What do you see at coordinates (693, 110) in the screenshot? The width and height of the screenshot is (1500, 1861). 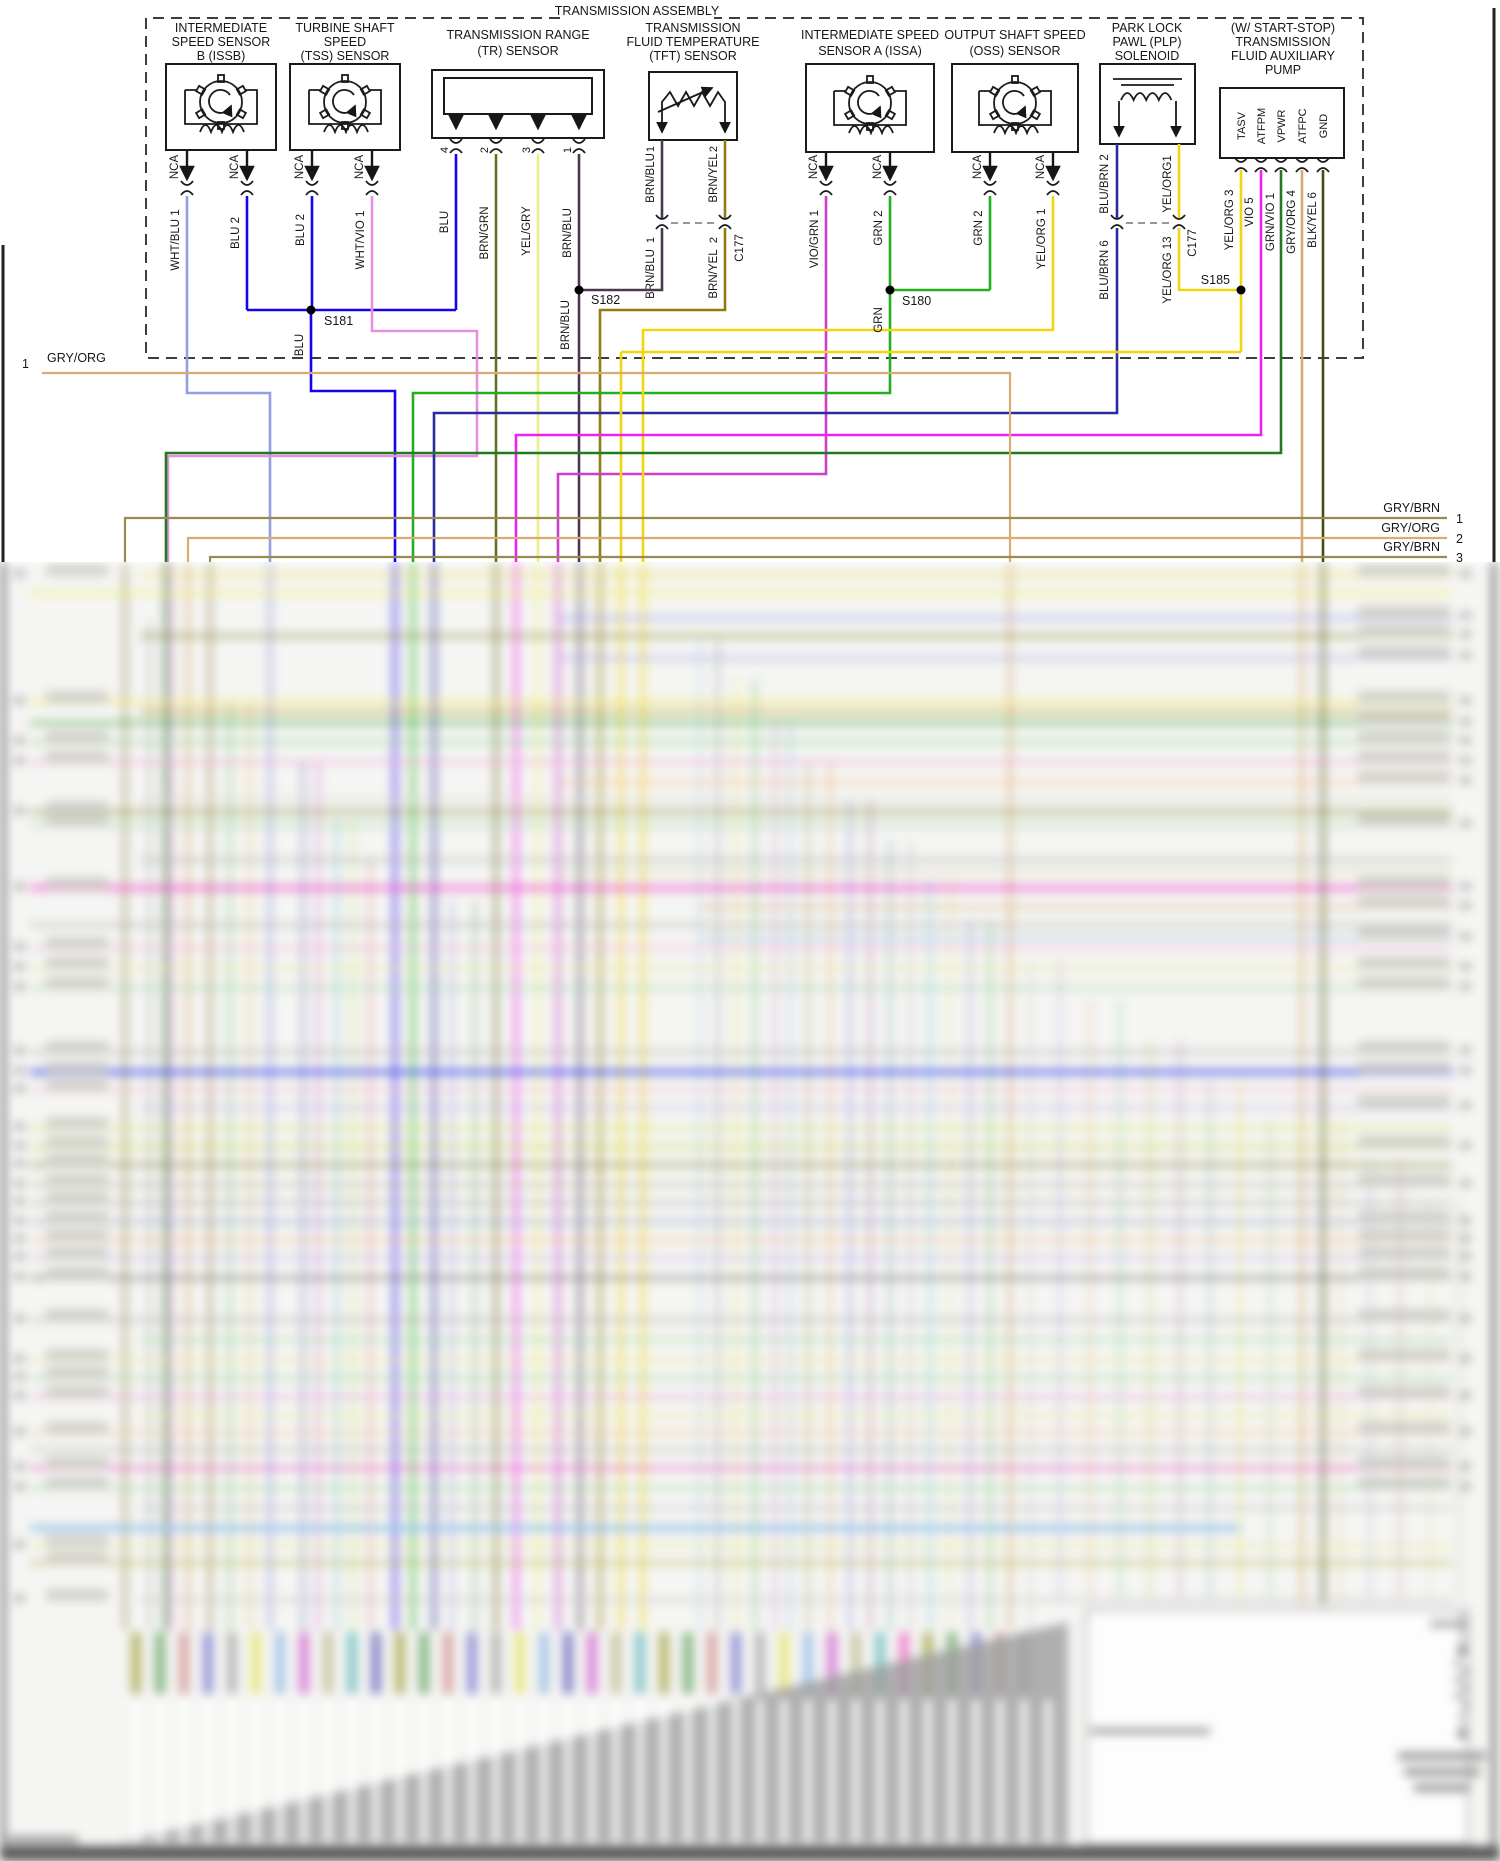 I see `thermistor-icon` at bounding box center [693, 110].